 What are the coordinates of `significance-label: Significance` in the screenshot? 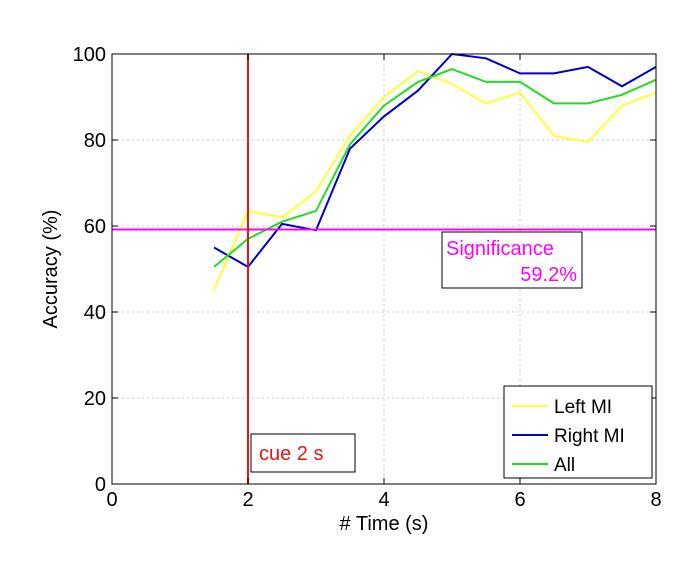 It's located at (500, 249).